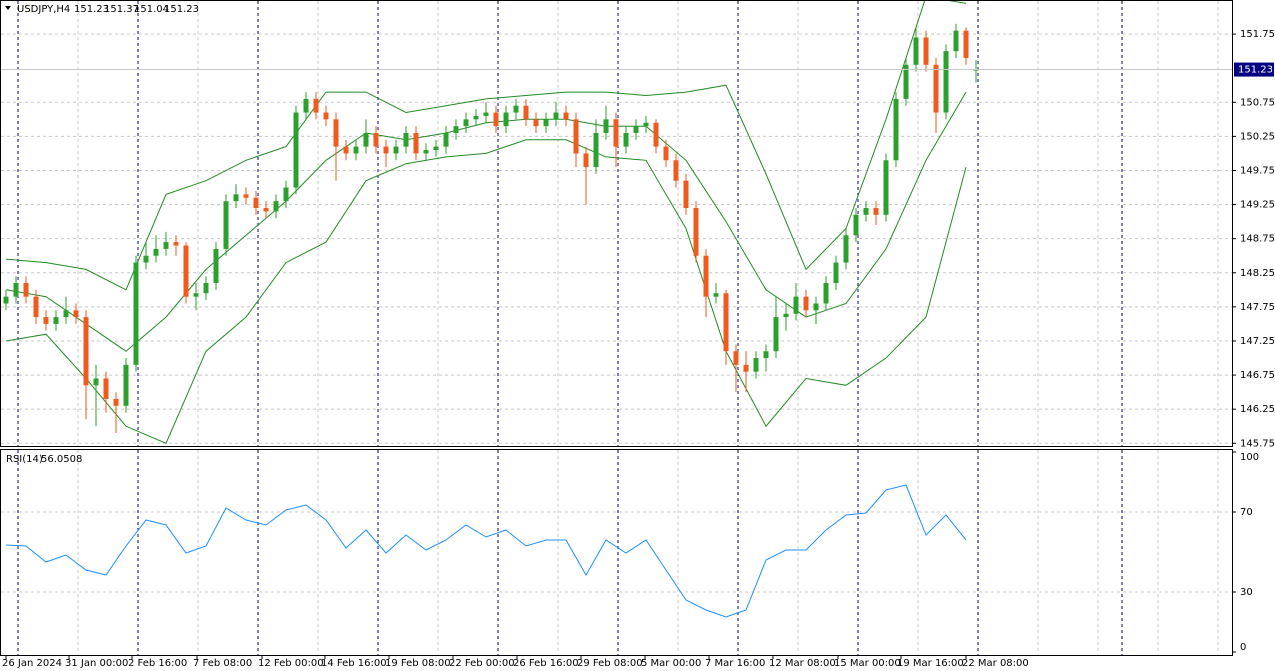 This screenshot has width=1275, height=671. What do you see at coordinates (1257, 341) in the screenshot?
I see `y-tick-label: 147.25` at bounding box center [1257, 341].